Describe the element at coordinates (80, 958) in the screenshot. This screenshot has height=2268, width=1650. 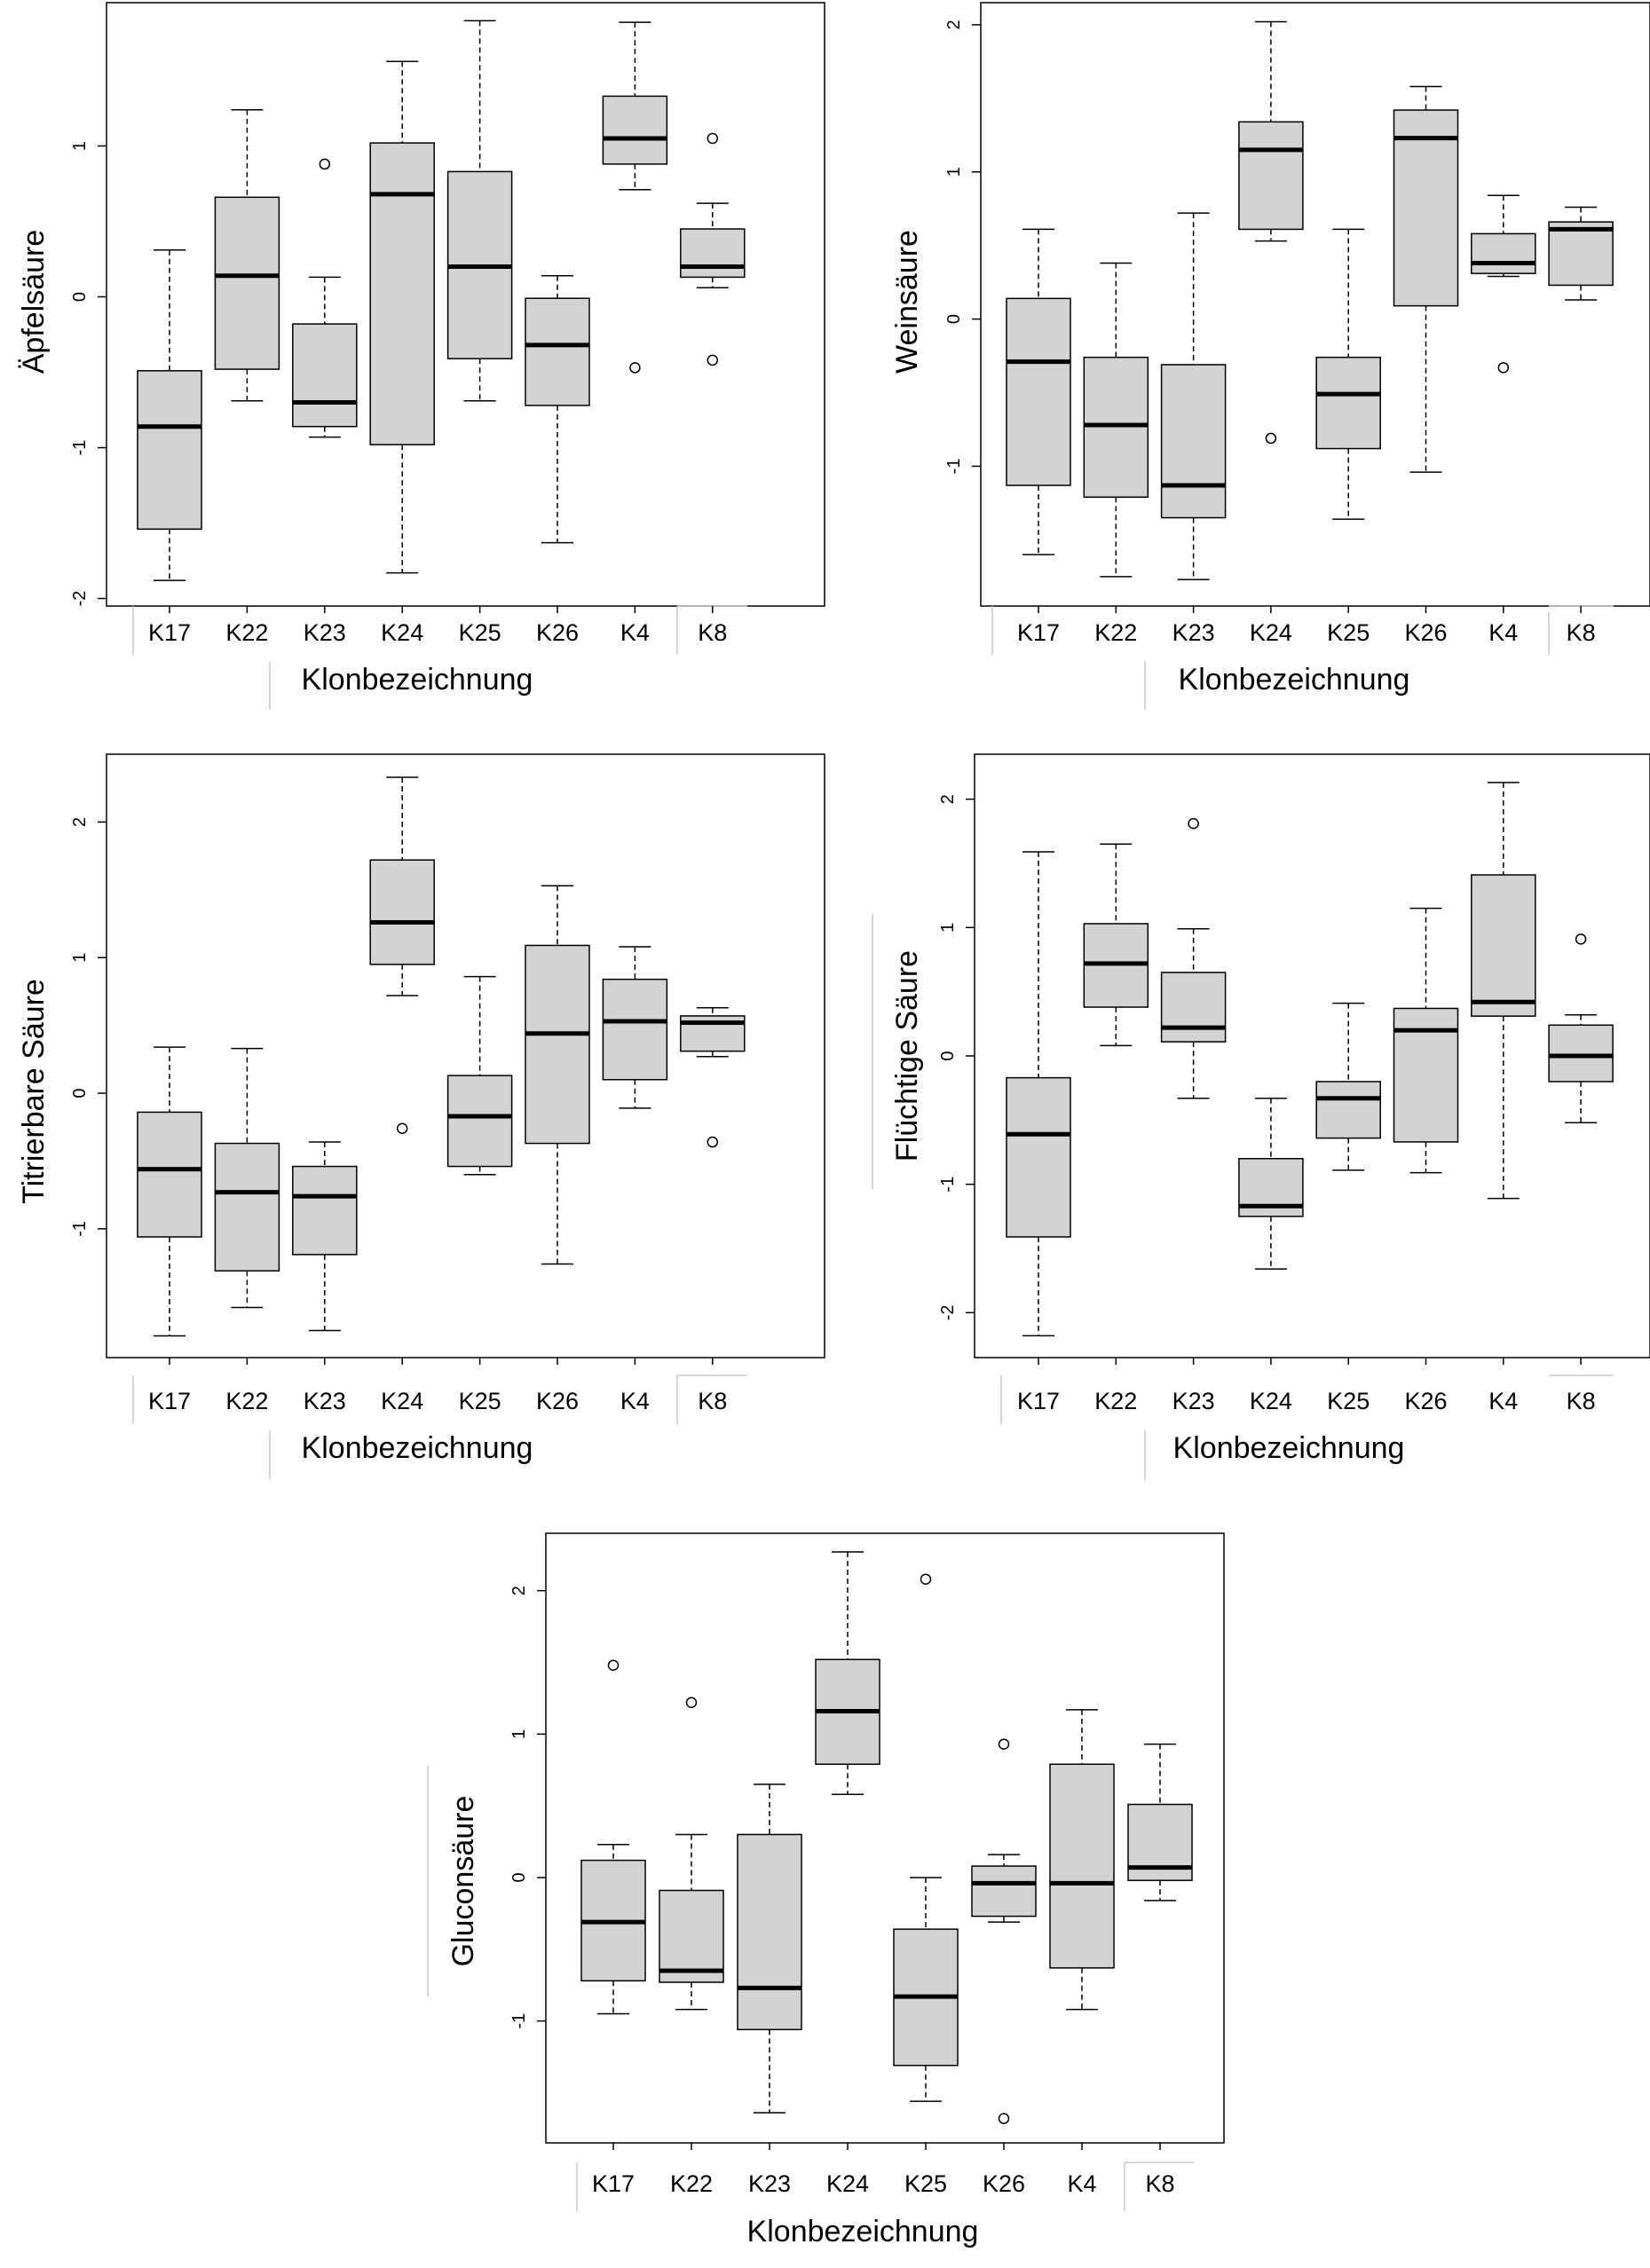
I see `y-tick-label: 1` at that location.